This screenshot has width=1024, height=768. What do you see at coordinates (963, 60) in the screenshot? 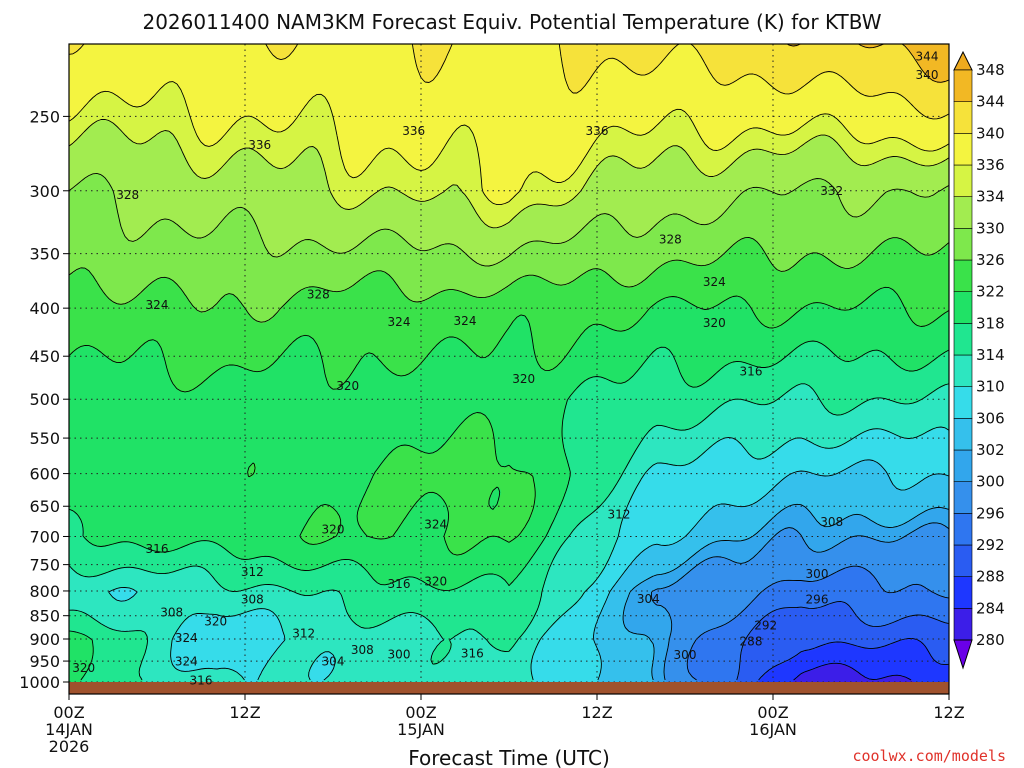
I see `colorbar-top-arrow` at bounding box center [963, 60].